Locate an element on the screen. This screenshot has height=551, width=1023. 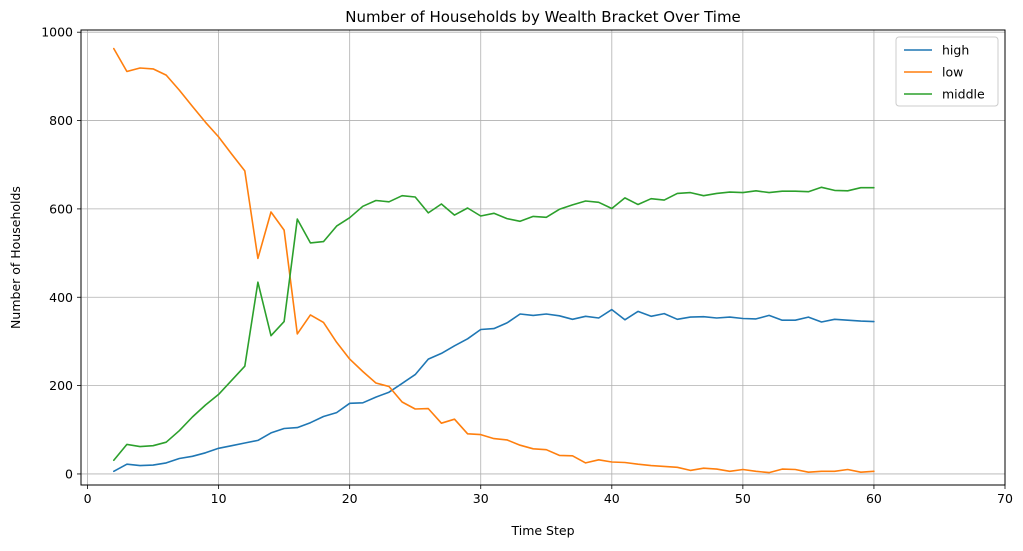
x-tick-label: 0 is located at coordinates (88, 498).